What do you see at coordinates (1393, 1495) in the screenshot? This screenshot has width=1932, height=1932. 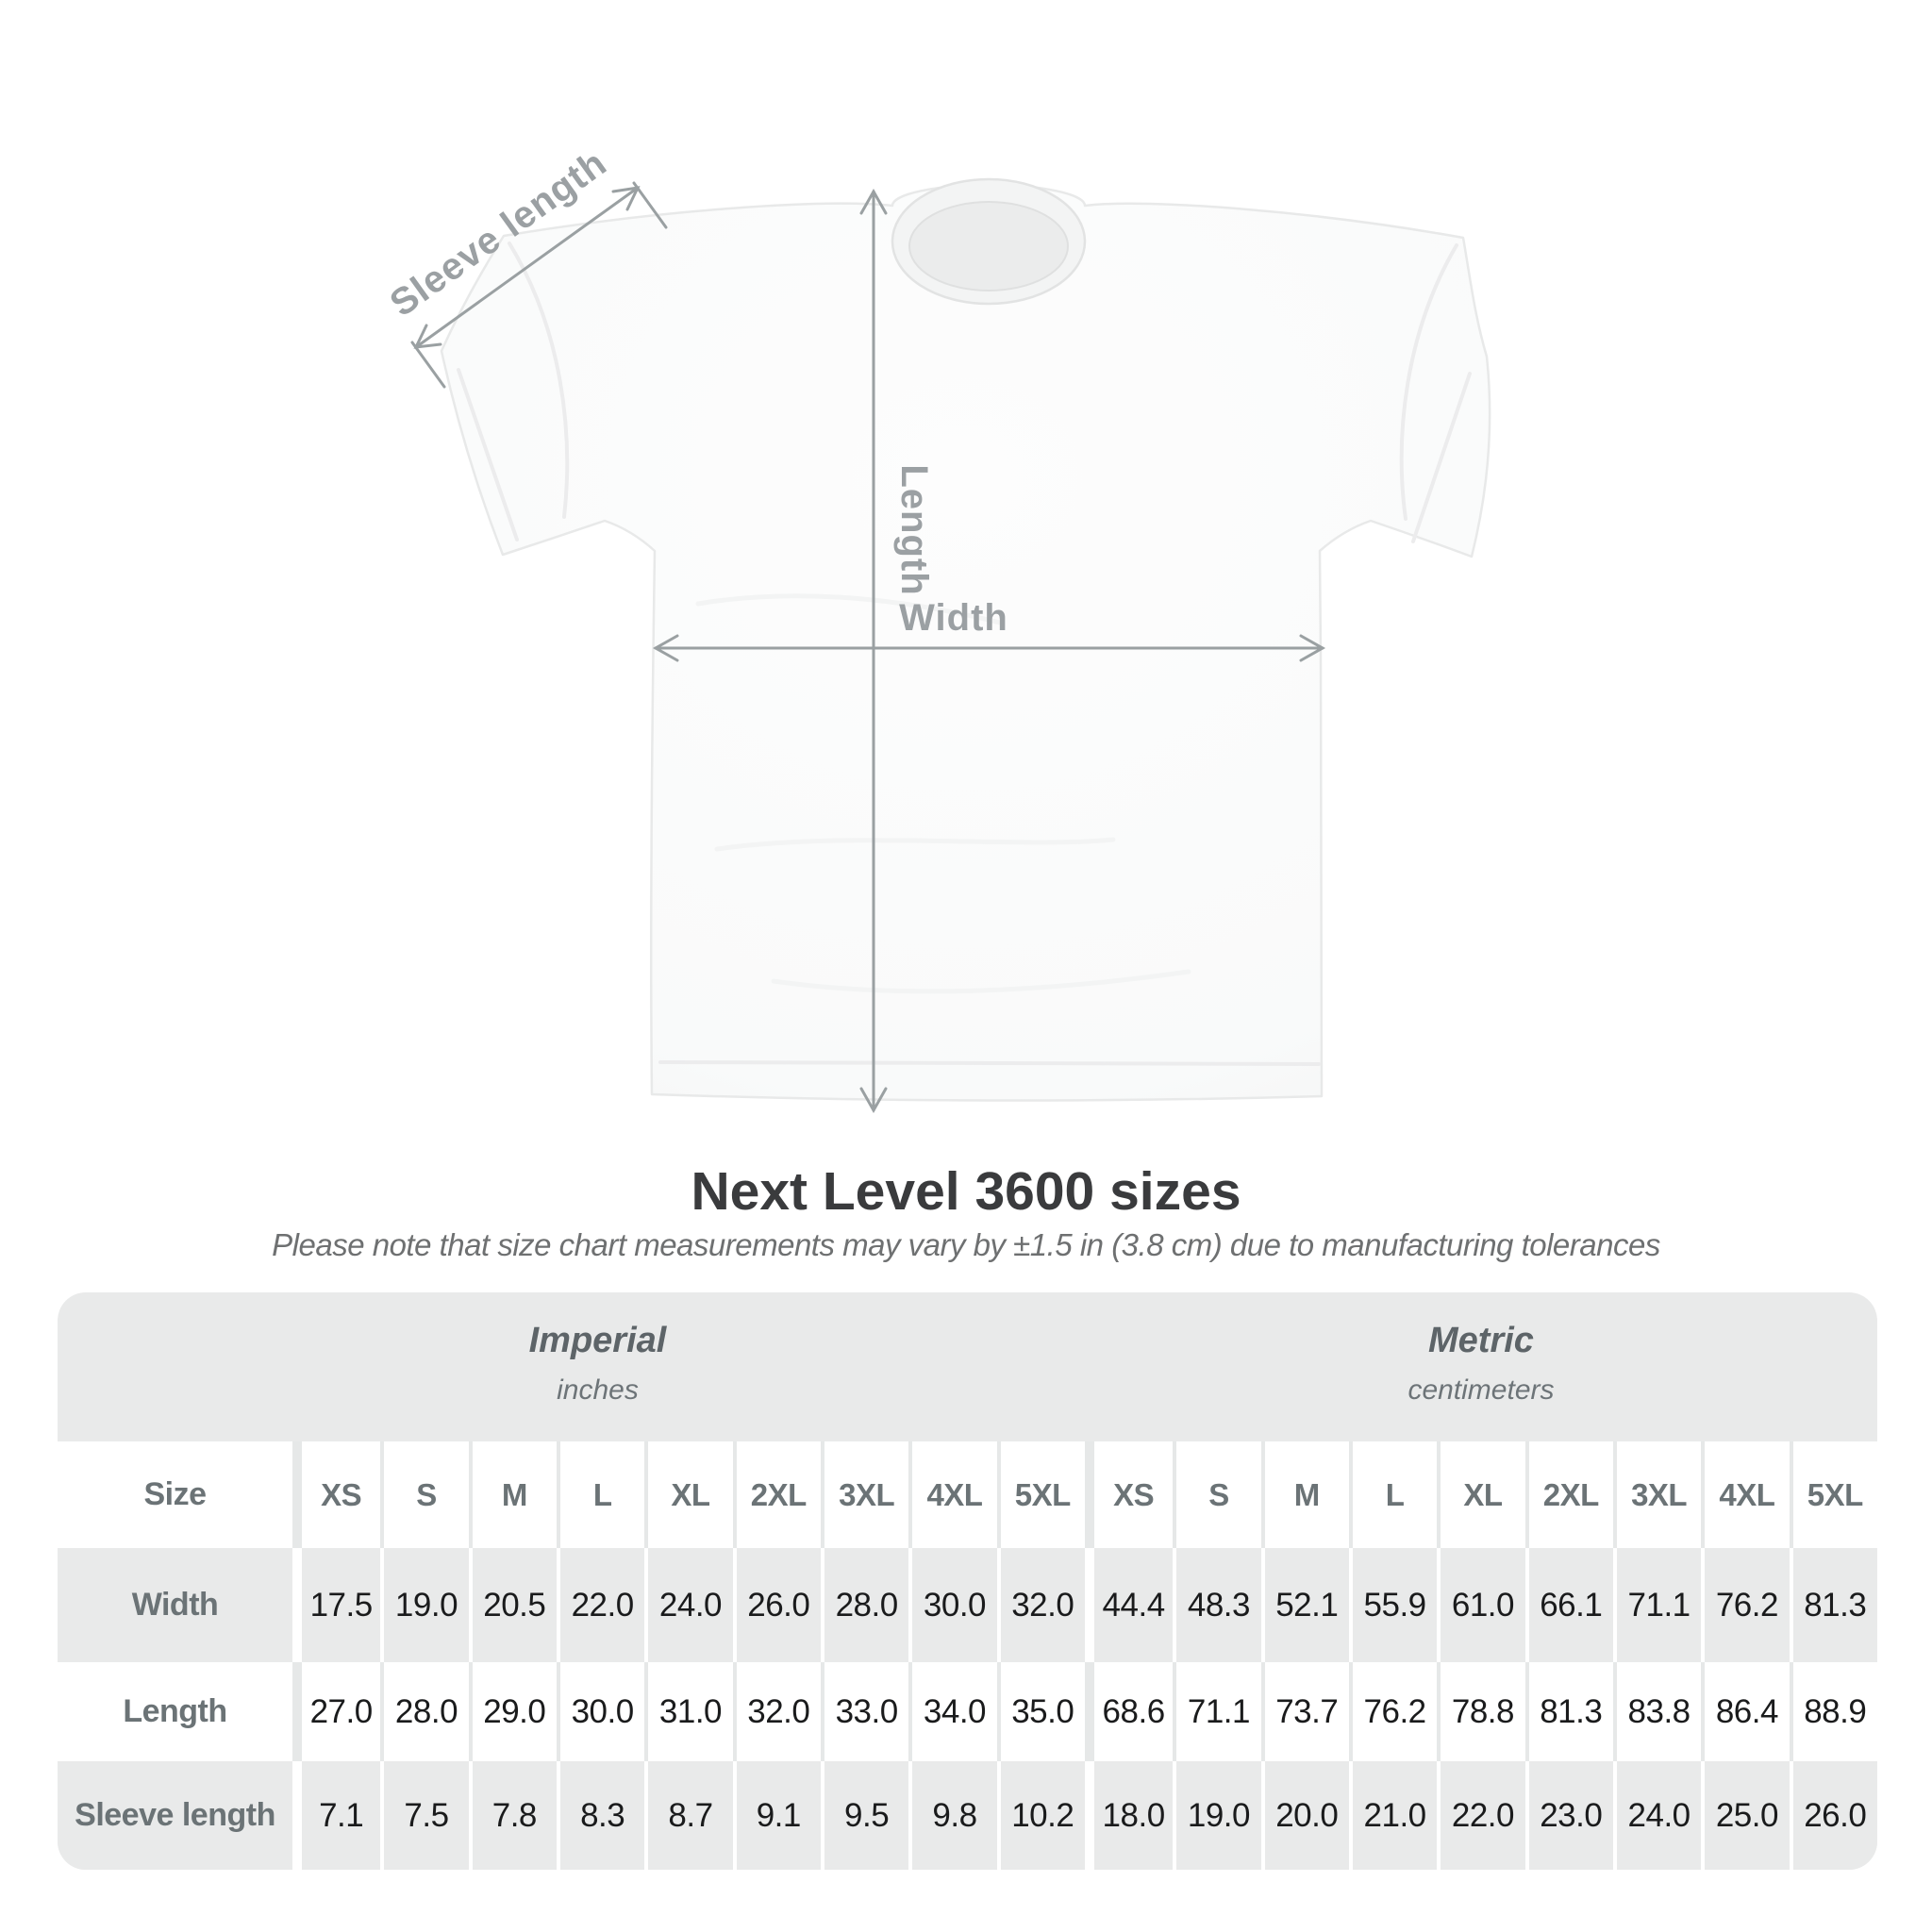 I see `size-header-metric-l: L` at bounding box center [1393, 1495].